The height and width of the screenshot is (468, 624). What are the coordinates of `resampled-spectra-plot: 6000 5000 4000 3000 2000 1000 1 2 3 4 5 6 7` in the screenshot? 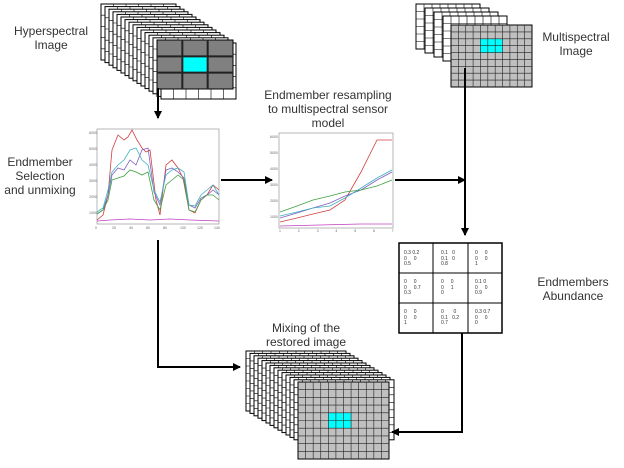 It's located at (332, 182).